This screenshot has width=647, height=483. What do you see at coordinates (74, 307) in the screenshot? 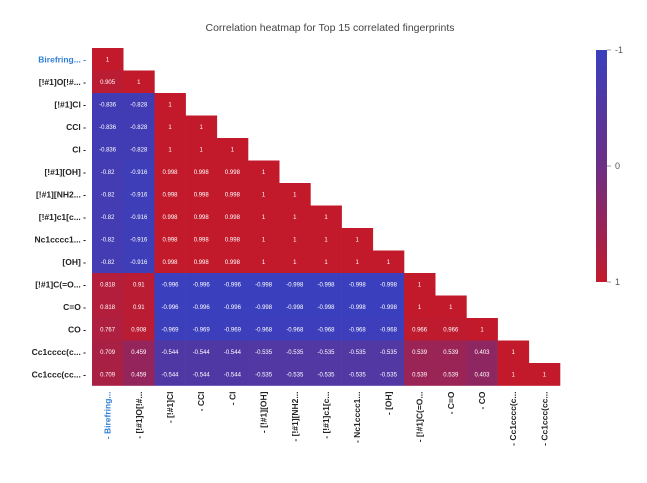
I see `y-tick-label: C=O -` at bounding box center [74, 307].